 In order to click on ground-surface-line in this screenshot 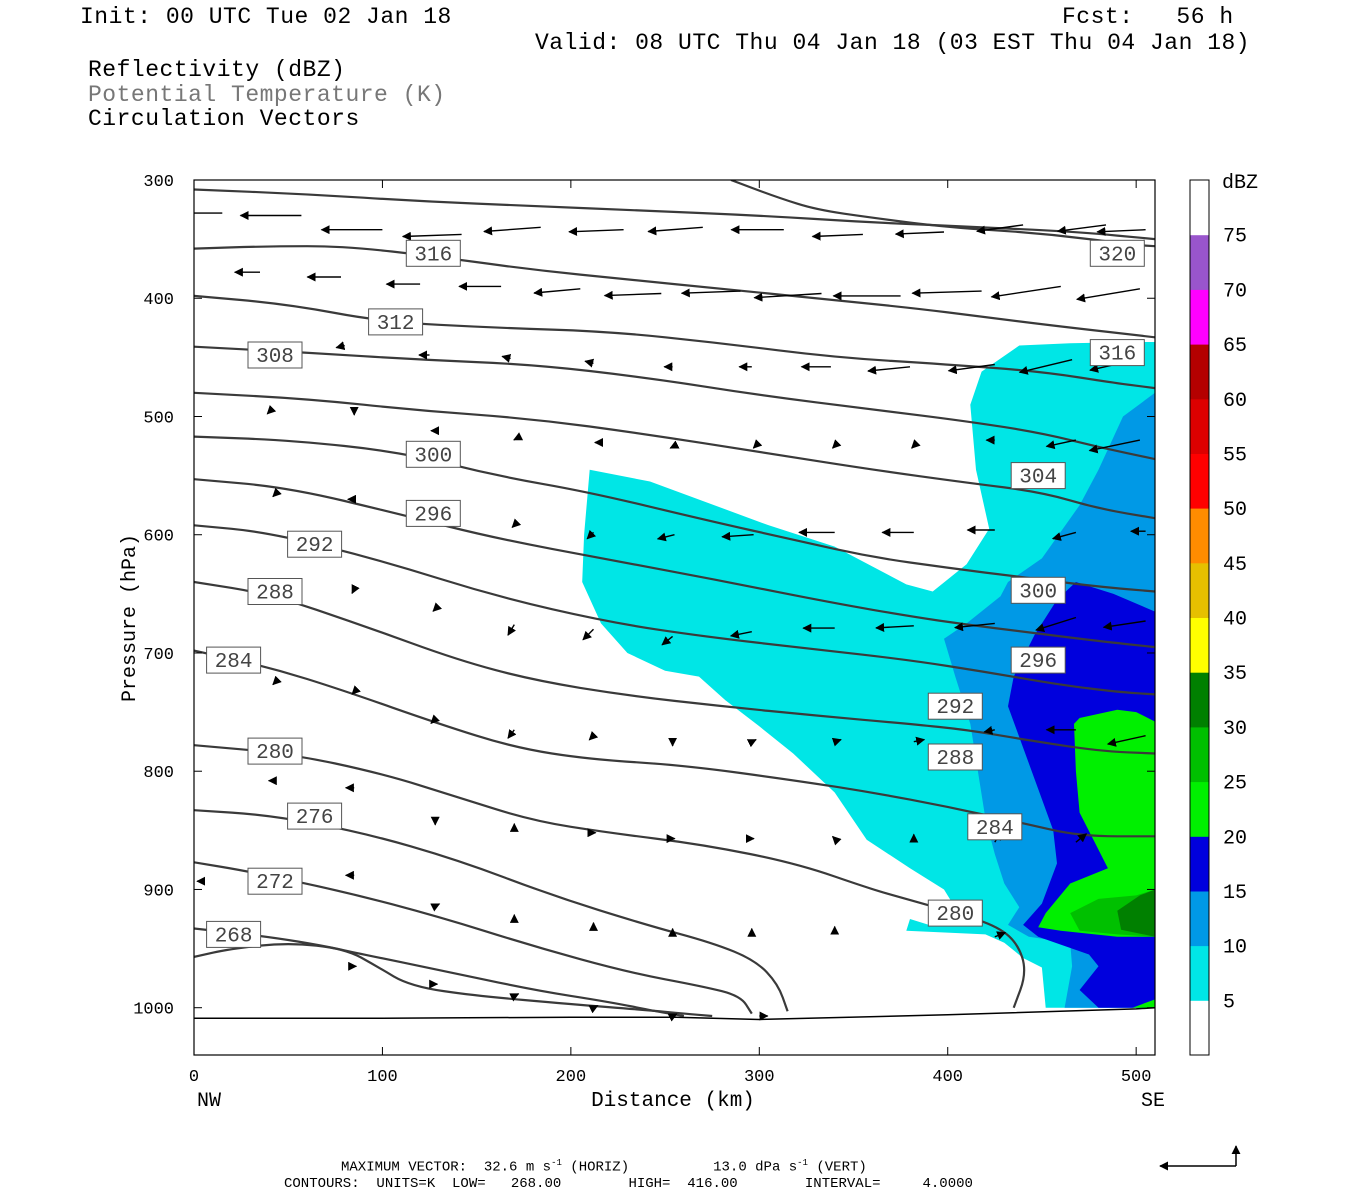, I will do `click(674, 1013)`.